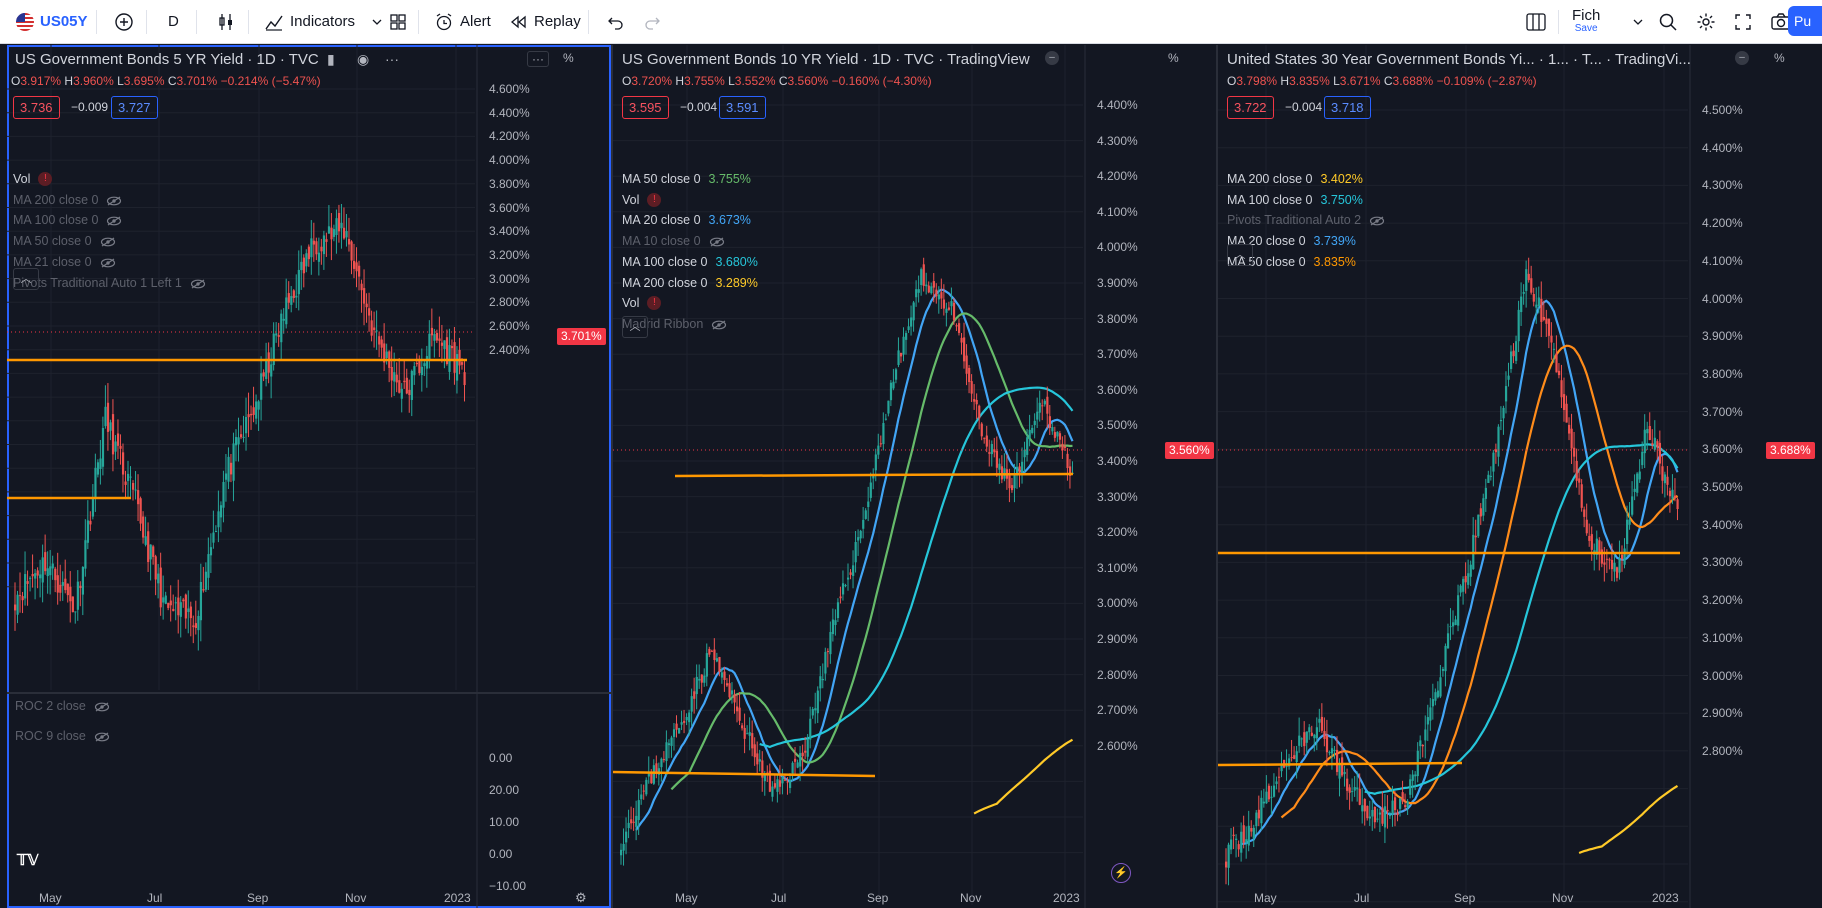 This screenshot has width=1822, height=908. I want to click on buy-price-box: 3.718, so click(1347, 107).